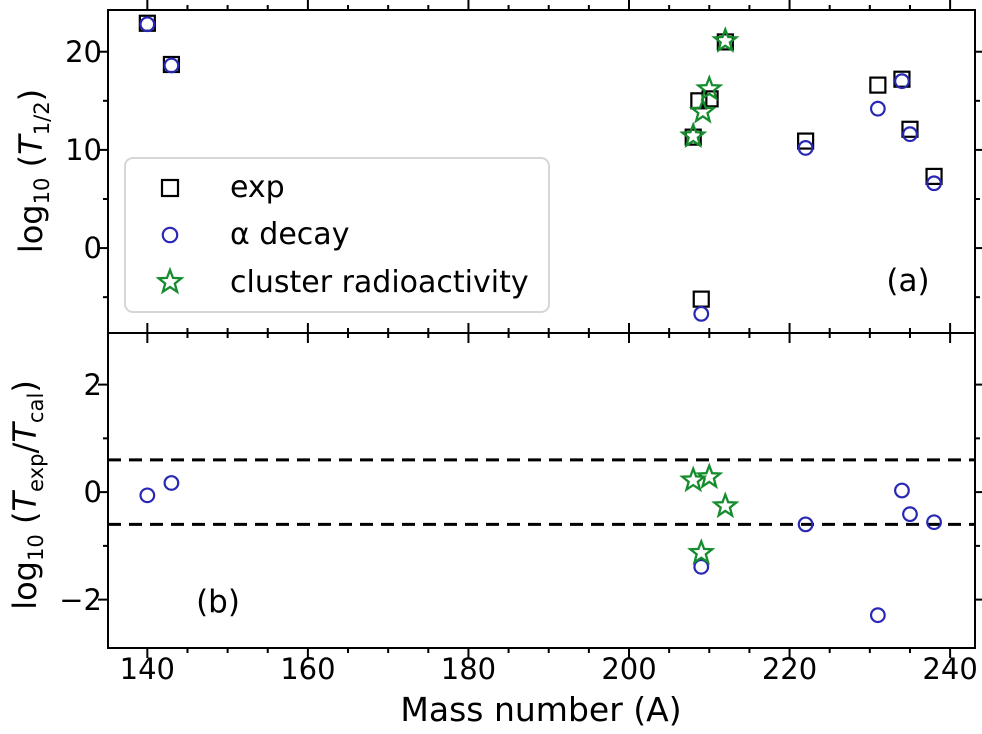 This screenshot has height=734, width=982. I want to click on series-star-panel-b, so click(709, 513).